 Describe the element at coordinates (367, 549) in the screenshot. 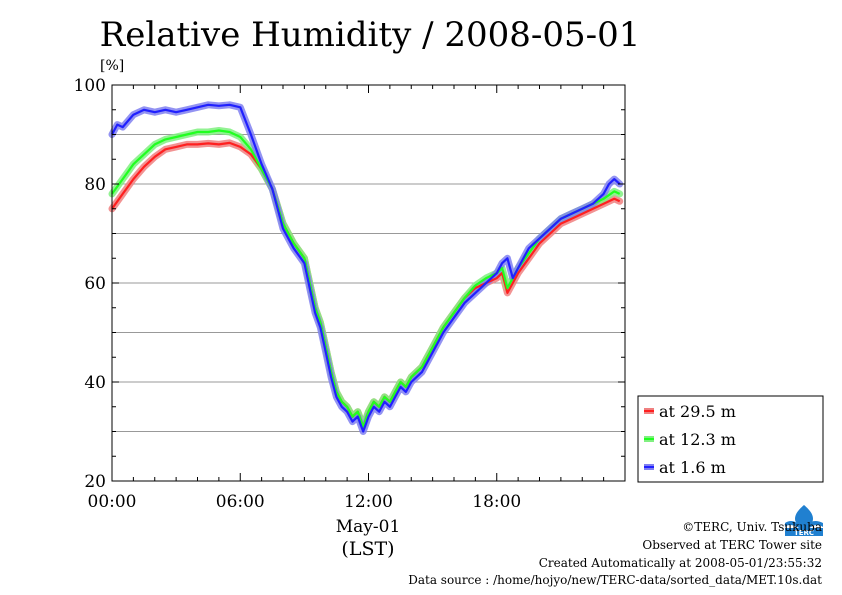

I see `x-axis-timezone-label: (LST)` at that location.